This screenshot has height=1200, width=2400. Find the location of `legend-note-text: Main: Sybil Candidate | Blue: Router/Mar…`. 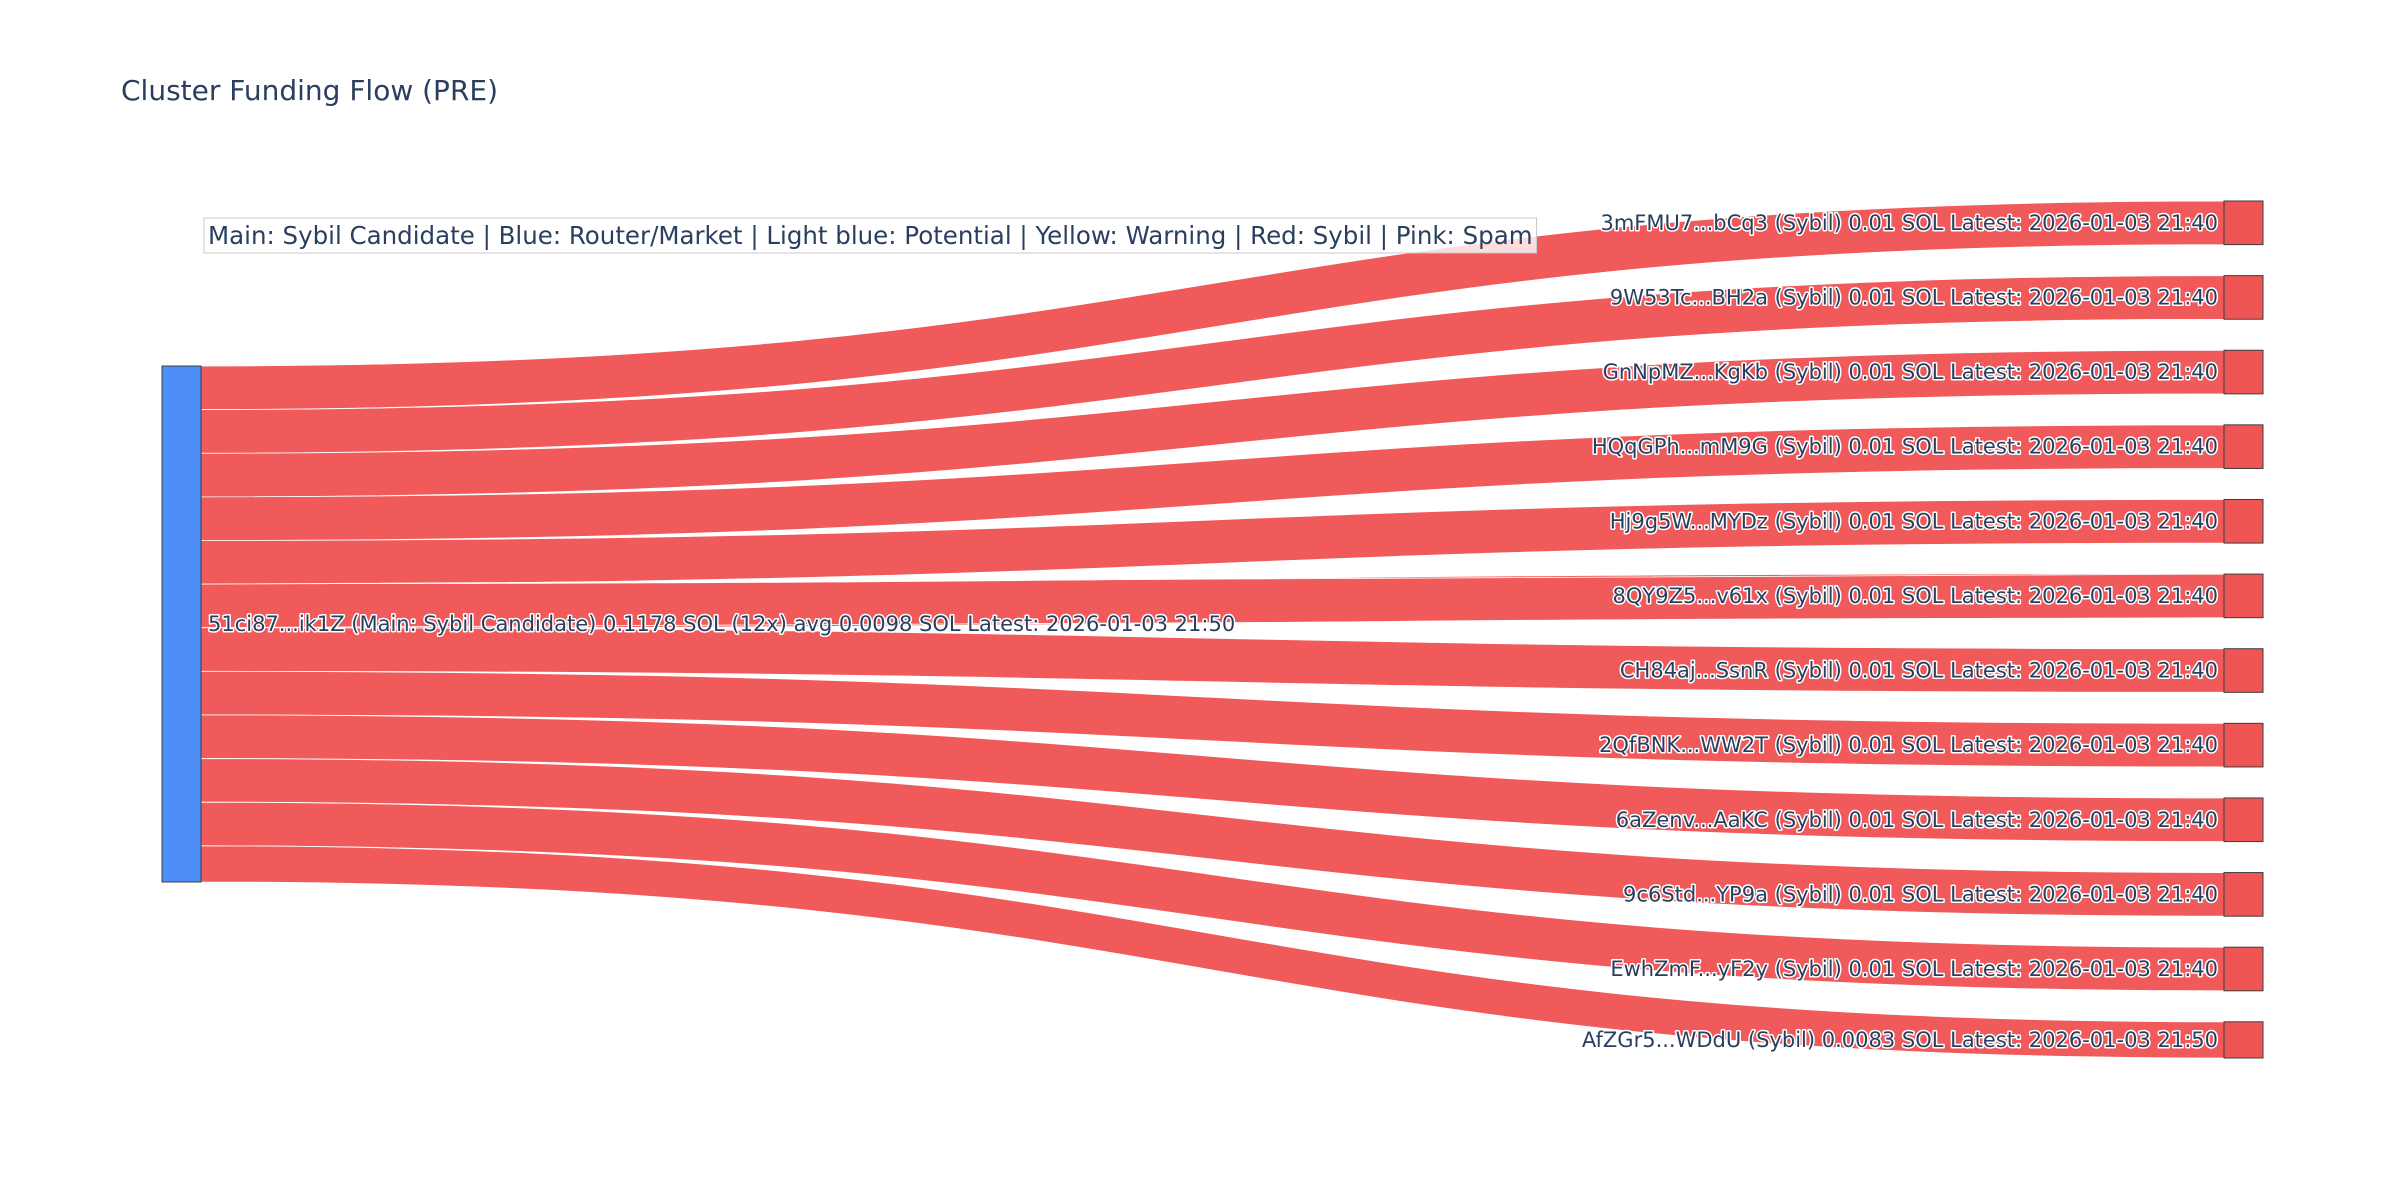

legend-note-text: Main: Sybil Candidate | Blue: Router/Mar… is located at coordinates (870, 235).